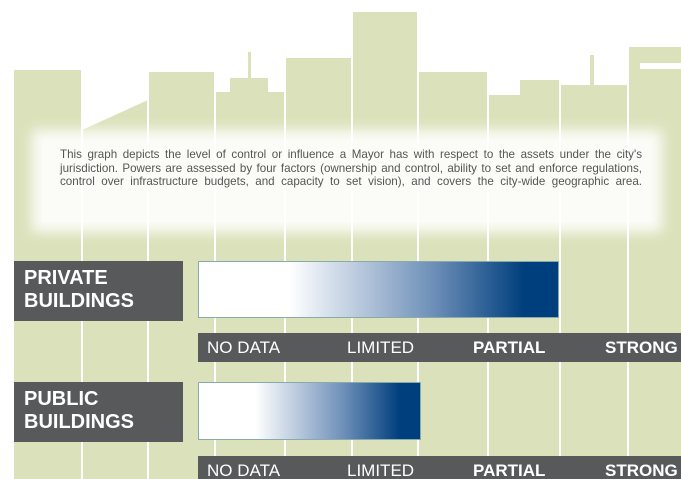 This screenshot has height=479, width=681. What do you see at coordinates (61, 399) in the screenshot?
I see `label-line: PUBLIC` at bounding box center [61, 399].